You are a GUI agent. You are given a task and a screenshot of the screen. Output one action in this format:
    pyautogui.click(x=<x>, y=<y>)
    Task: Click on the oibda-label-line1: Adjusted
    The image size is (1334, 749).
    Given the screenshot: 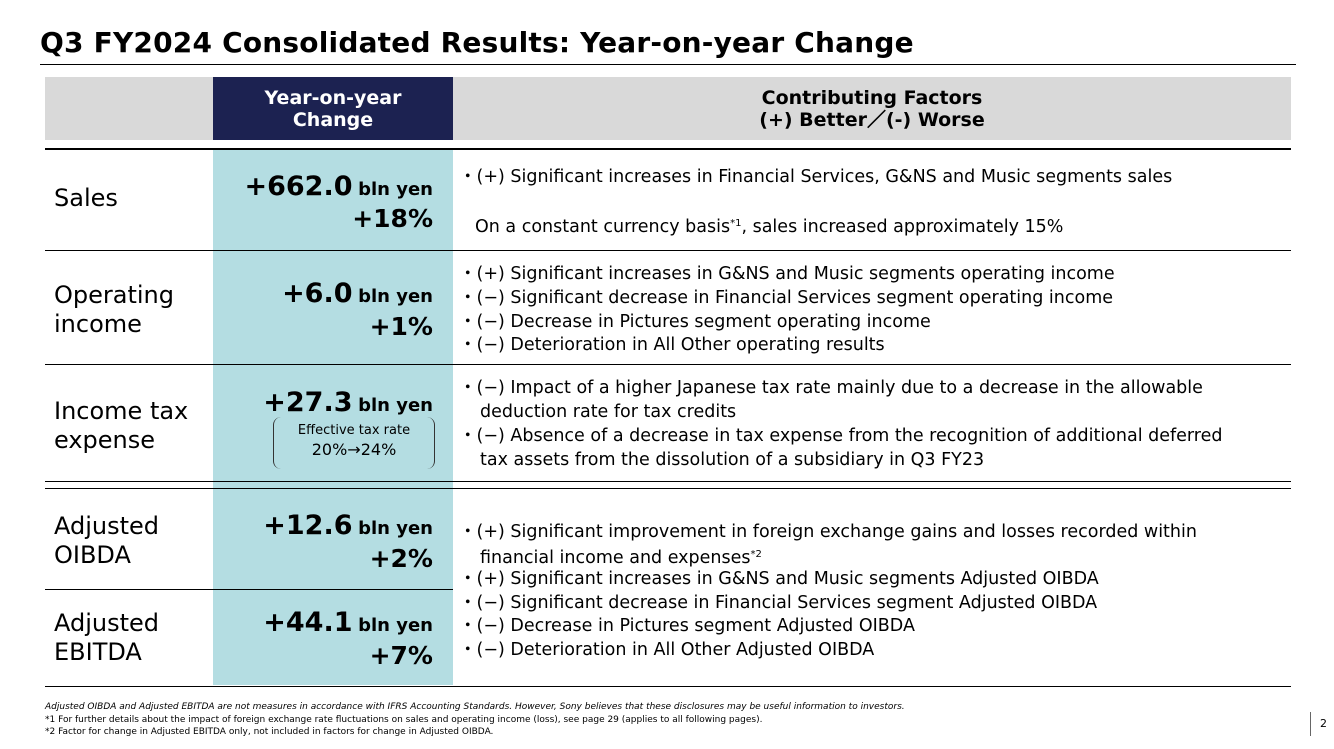 What is the action you would take?
    pyautogui.click(x=107, y=526)
    